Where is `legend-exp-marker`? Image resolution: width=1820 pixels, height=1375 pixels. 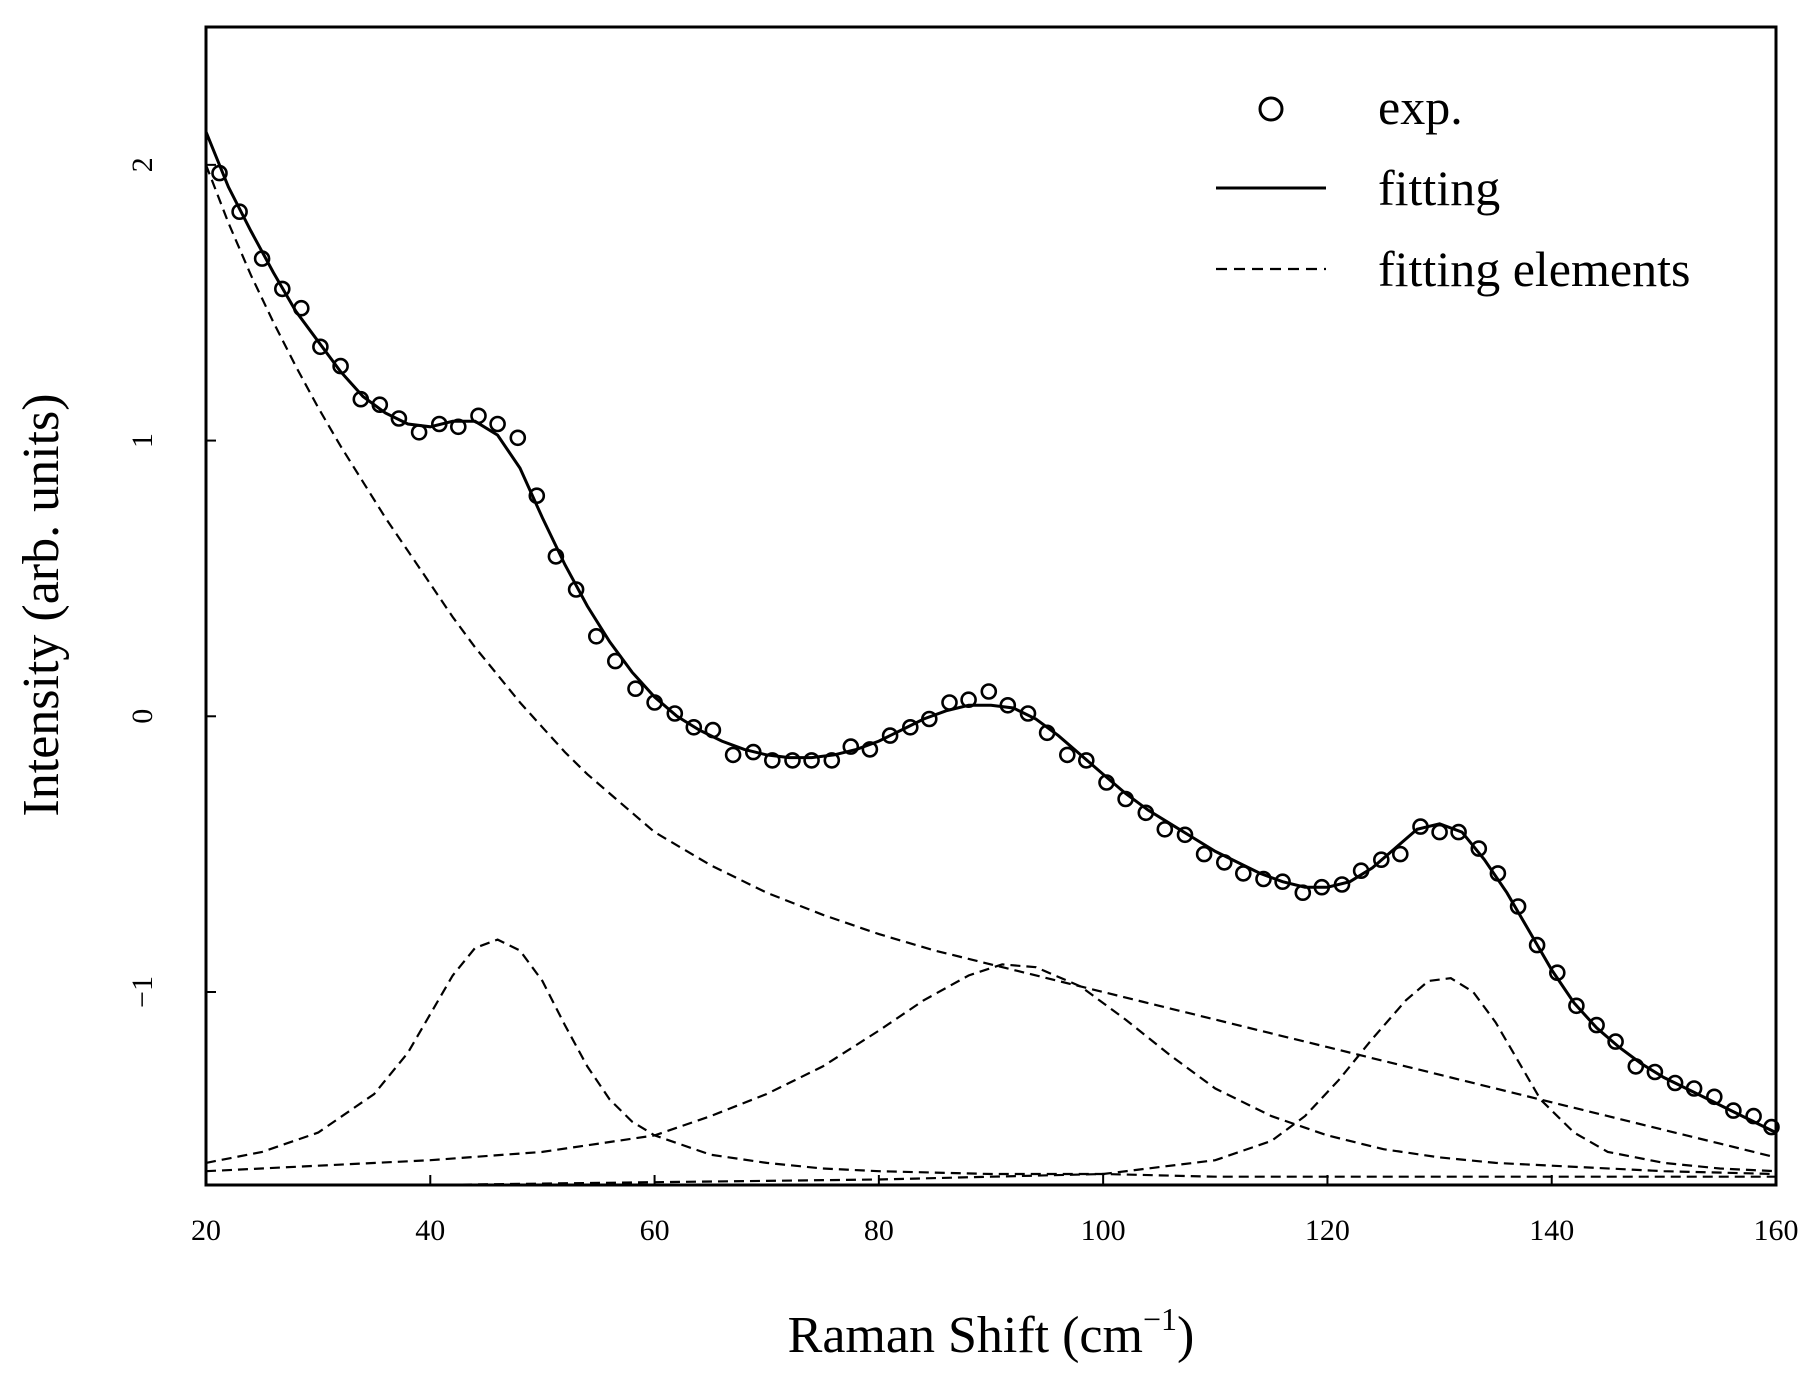
legend-exp-marker is located at coordinates (1271, 109).